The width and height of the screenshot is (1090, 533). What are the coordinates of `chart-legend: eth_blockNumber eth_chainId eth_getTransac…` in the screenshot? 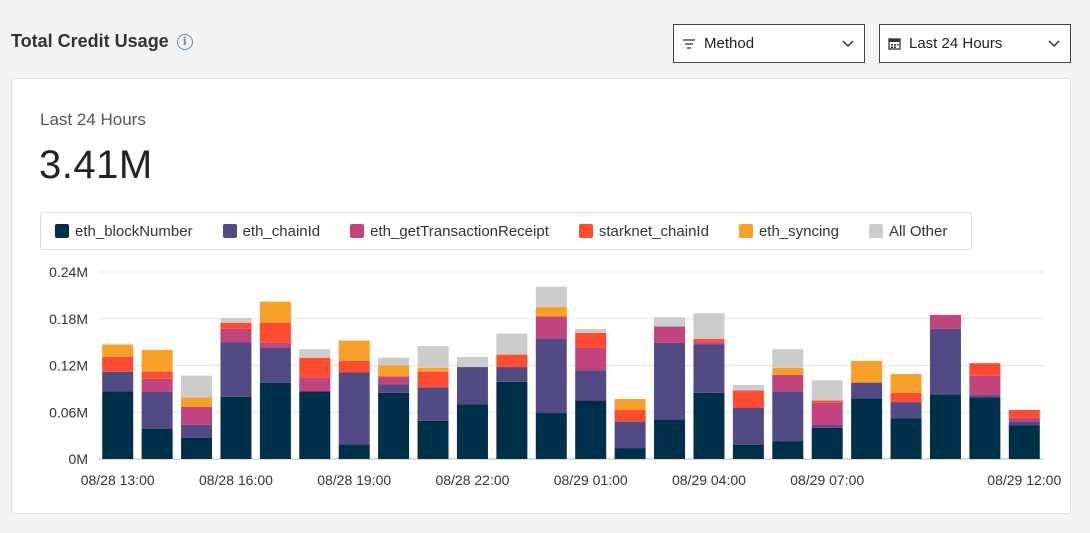 It's located at (506, 231).